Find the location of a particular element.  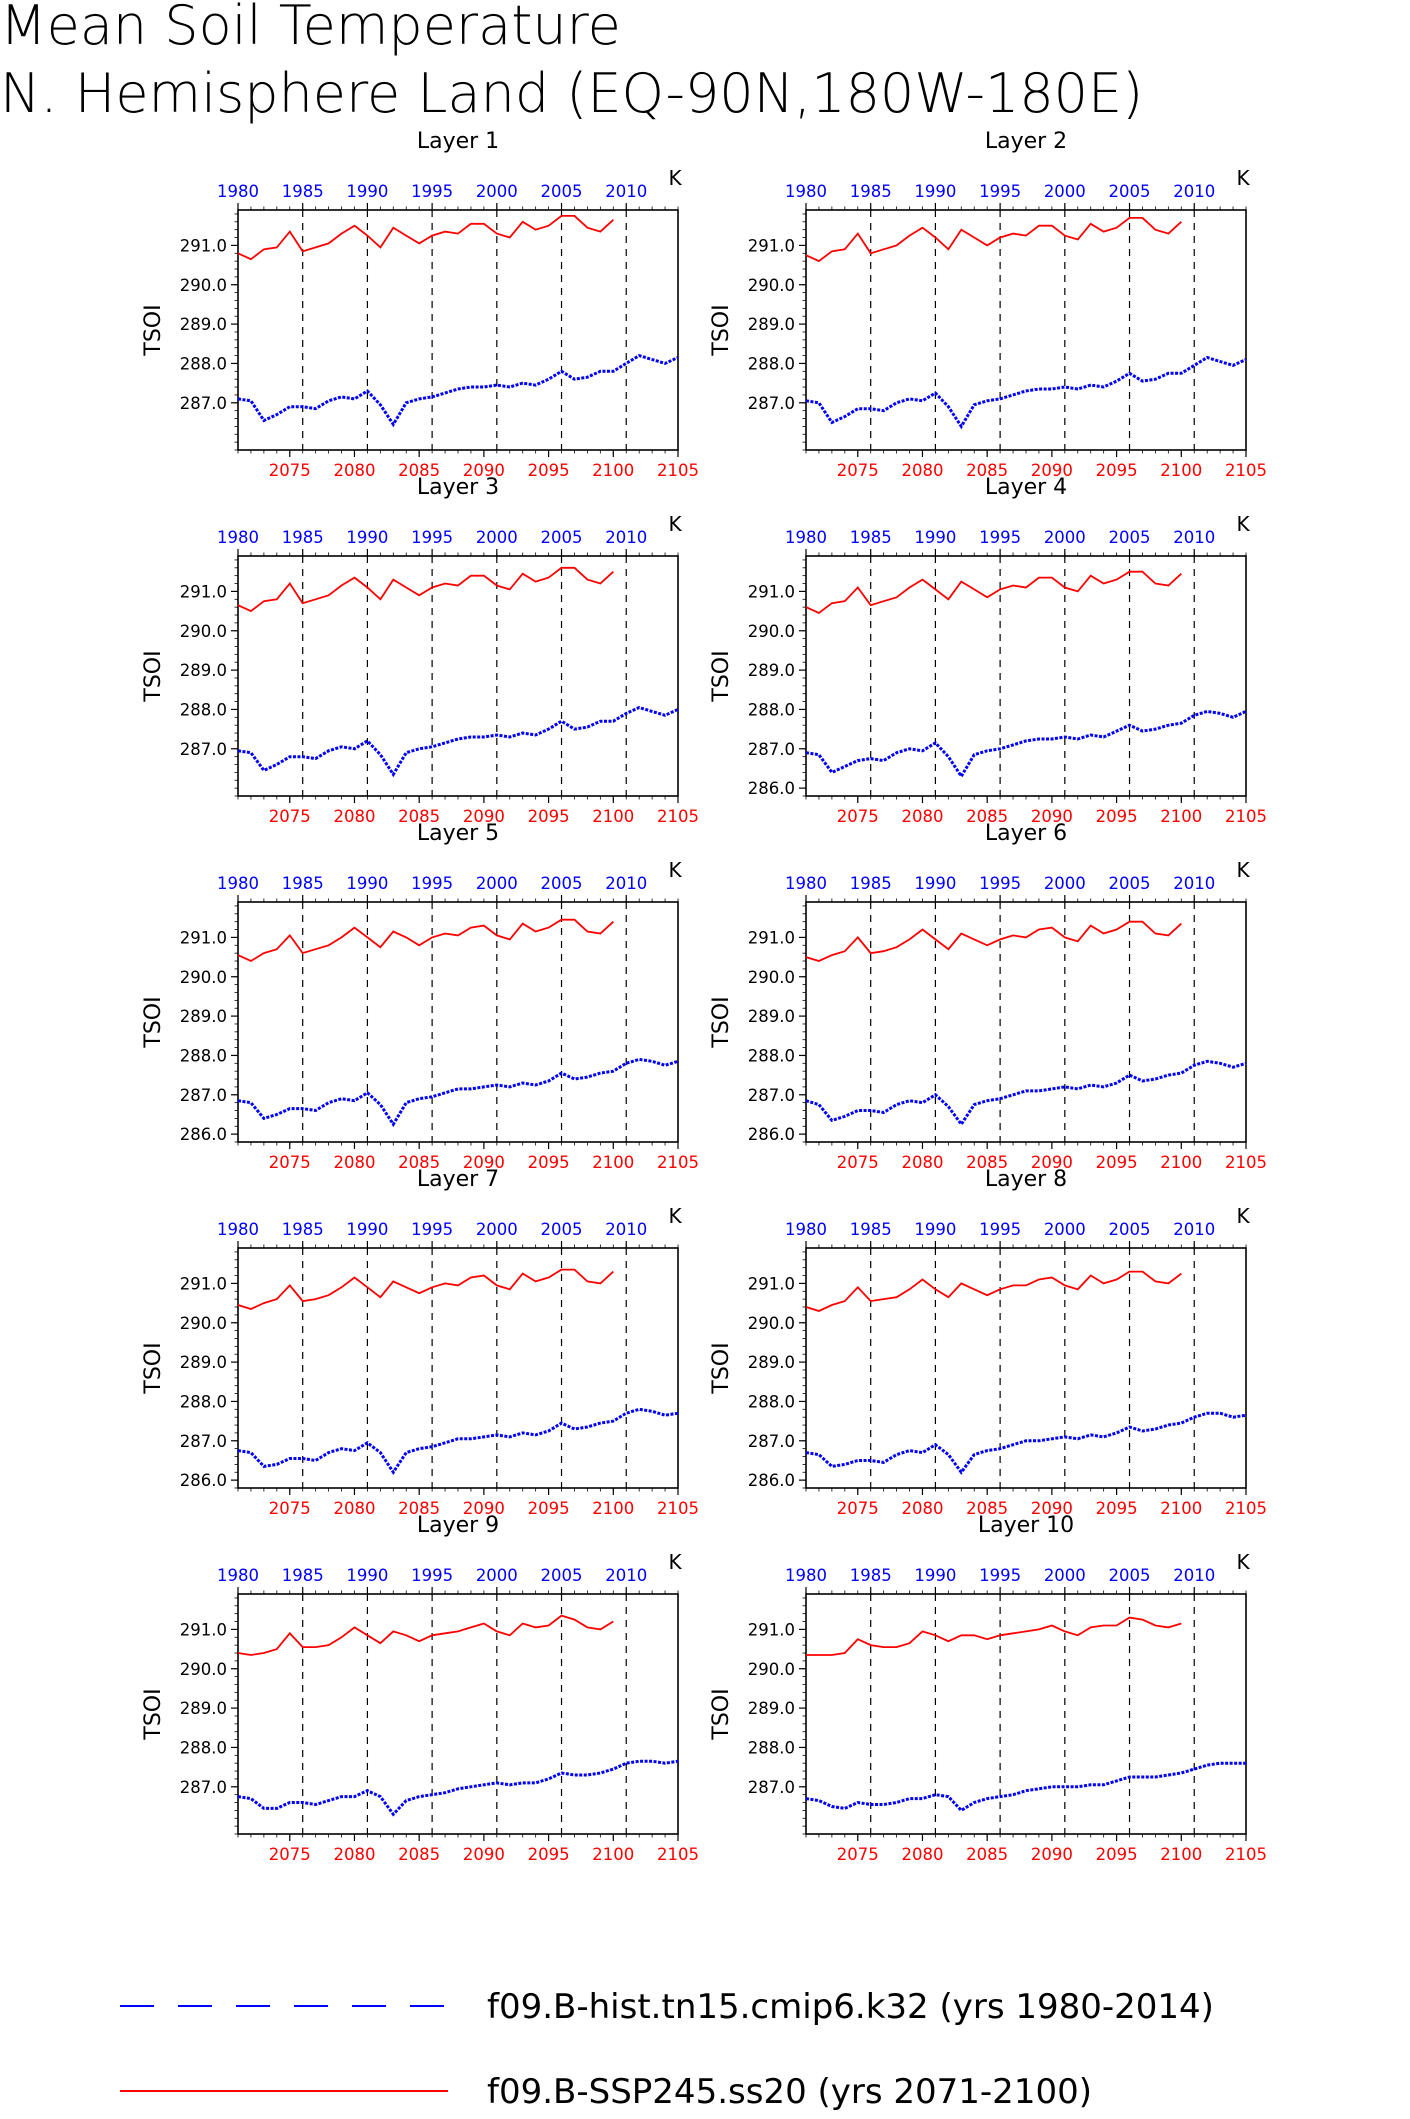

bottom-tick-label: 2095 is located at coordinates (549, 1508).